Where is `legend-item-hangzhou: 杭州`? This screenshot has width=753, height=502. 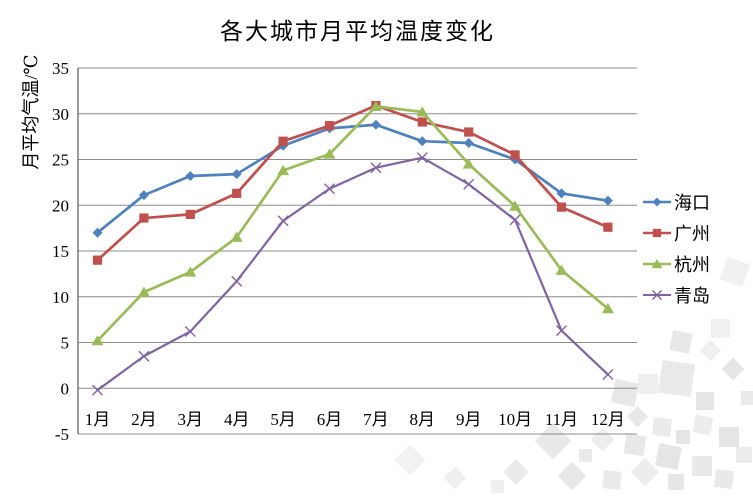
legend-item-hangzhou: 杭州 is located at coordinates (676, 263).